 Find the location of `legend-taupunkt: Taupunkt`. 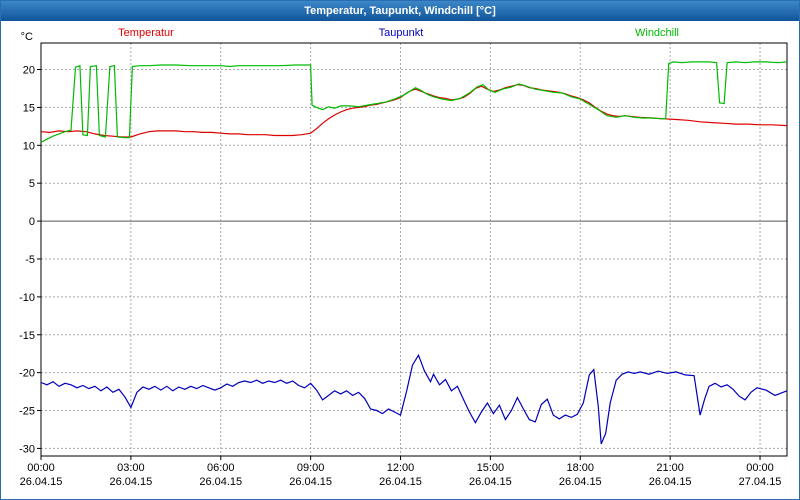

legend-taupunkt: Taupunkt is located at coordinates (401, 33).